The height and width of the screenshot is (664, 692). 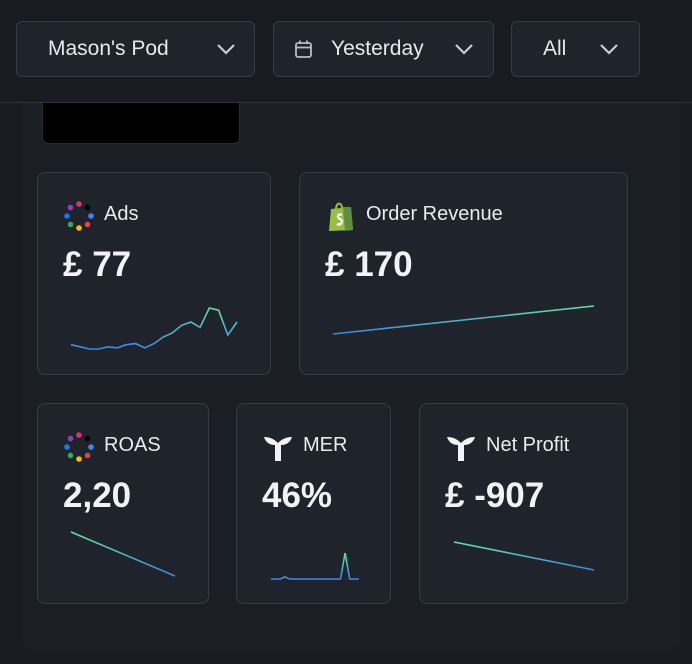 I want to click on card-value: £ -907, so click(x=495, y=495).